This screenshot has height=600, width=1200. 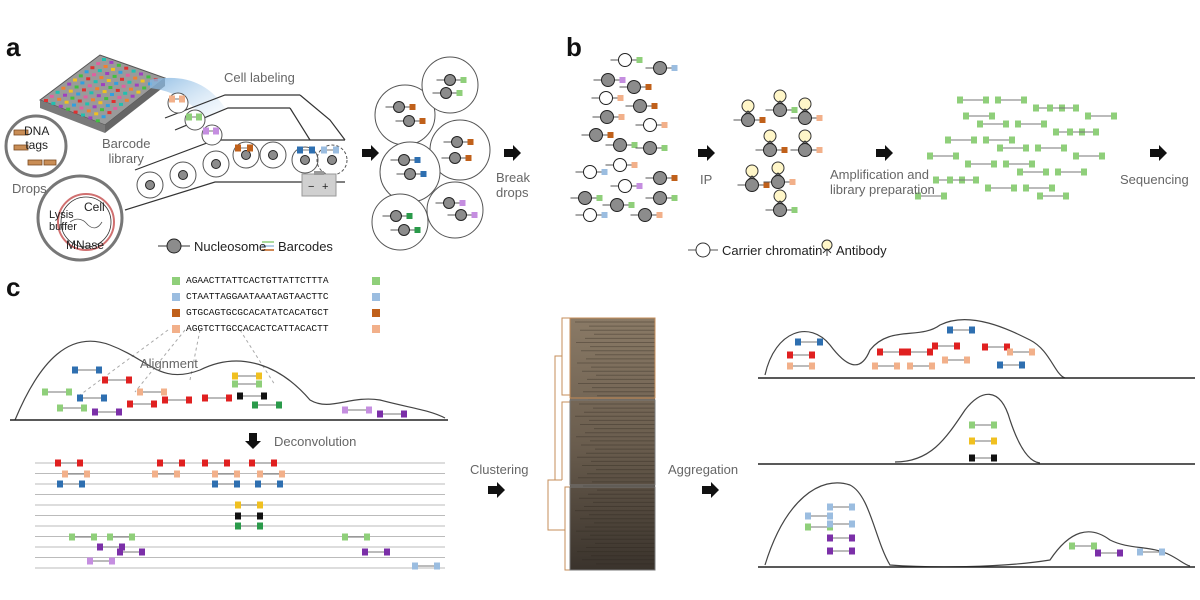 What do you see at coordinates (499, 469) in the screenshot?
I see `clustering-label: Clustering` at bounding box center [499, 469].